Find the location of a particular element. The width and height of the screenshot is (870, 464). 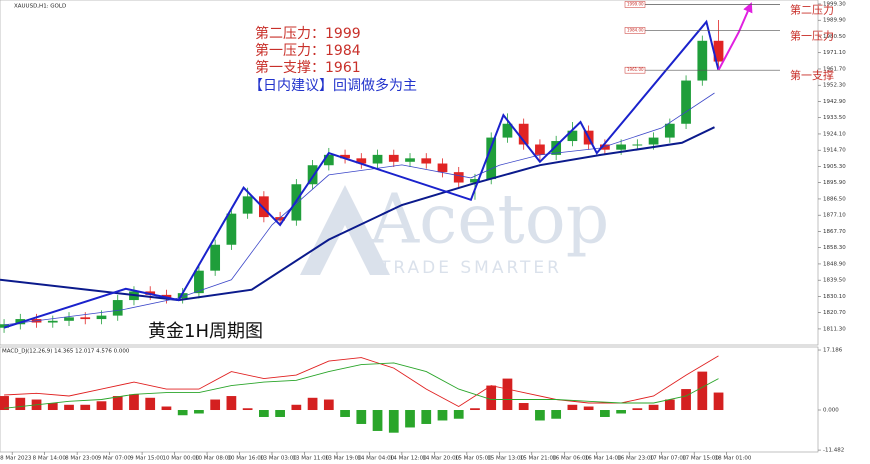

x-tick-label: 18 Mar 01:00 is located at coordinates (733, 459).